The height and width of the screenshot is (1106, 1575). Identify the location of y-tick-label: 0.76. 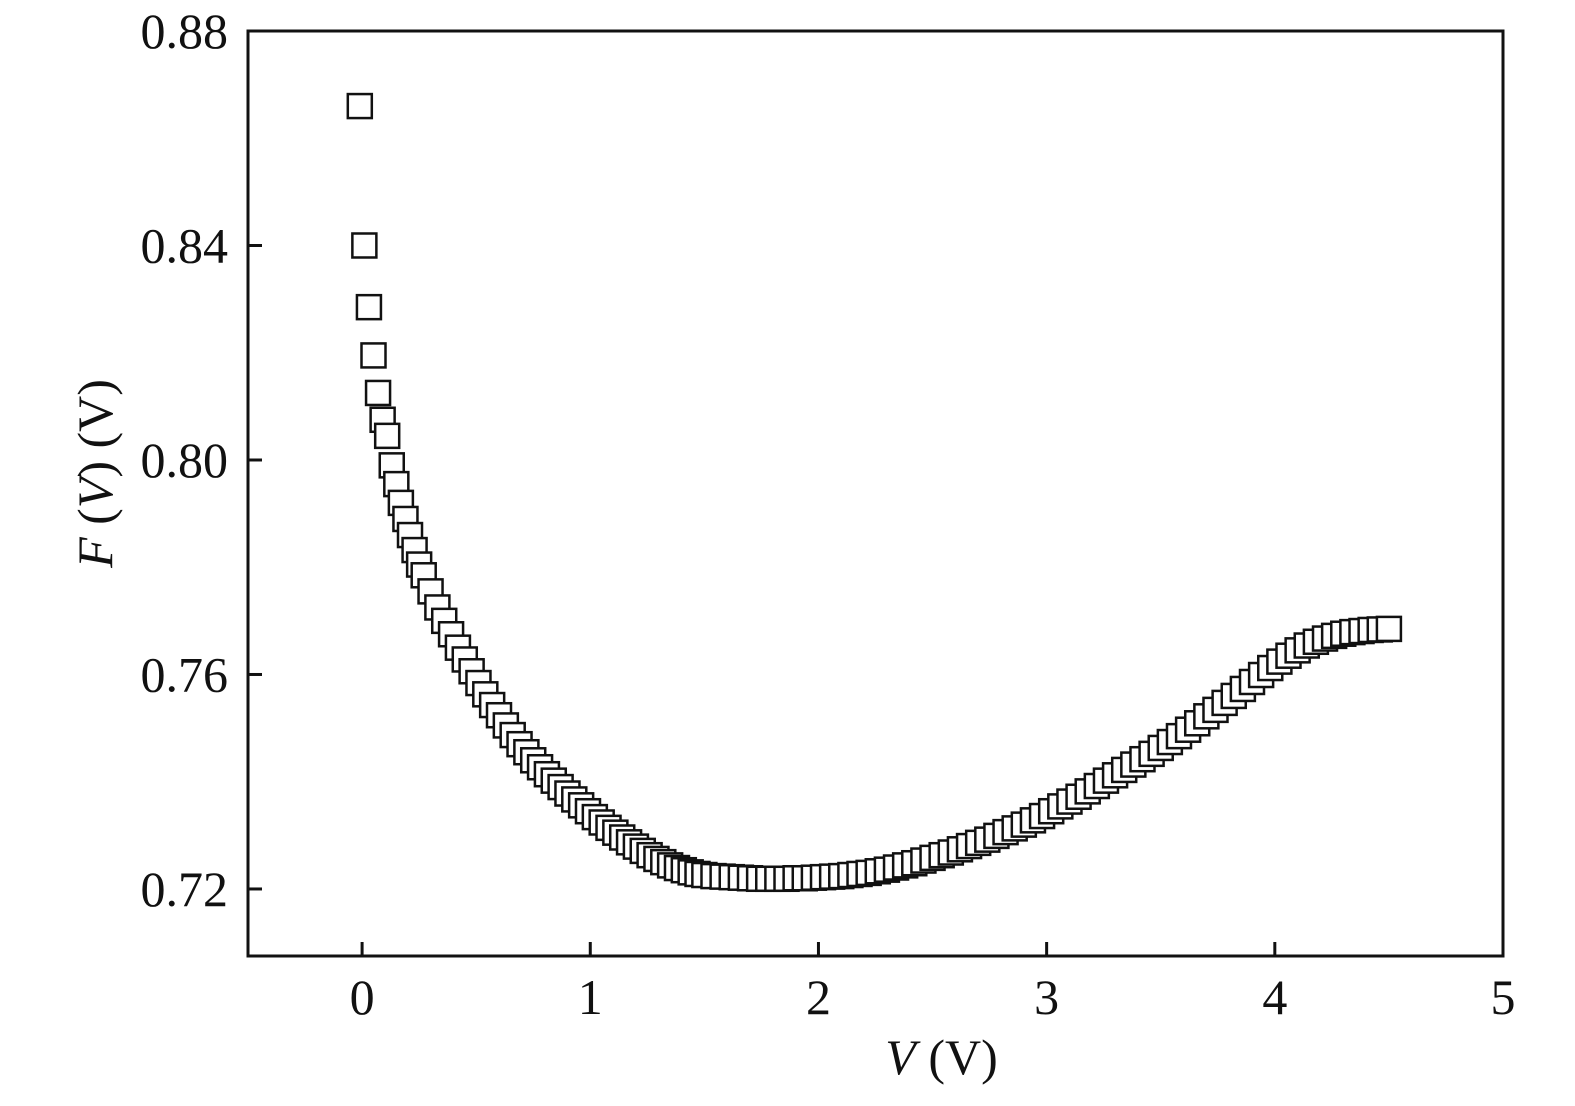
(185, 674).